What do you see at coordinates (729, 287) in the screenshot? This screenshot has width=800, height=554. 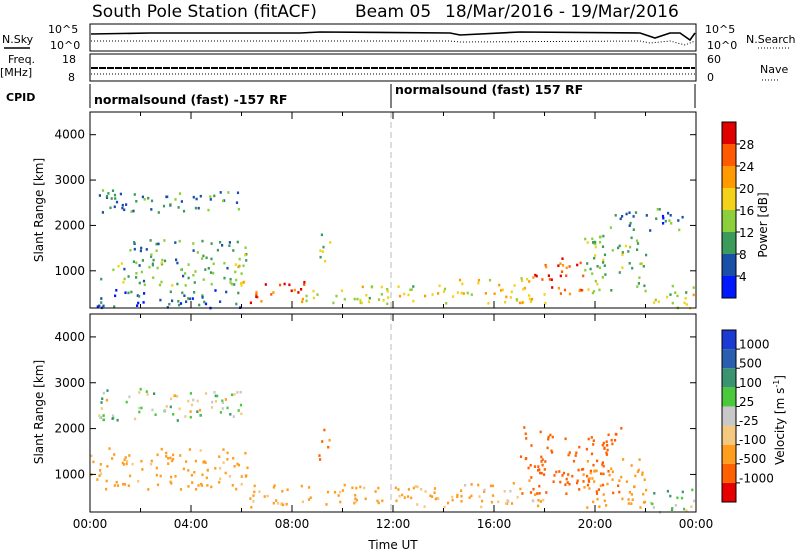 I see `power-colorbar-segment` at bounding box center [729, 287].